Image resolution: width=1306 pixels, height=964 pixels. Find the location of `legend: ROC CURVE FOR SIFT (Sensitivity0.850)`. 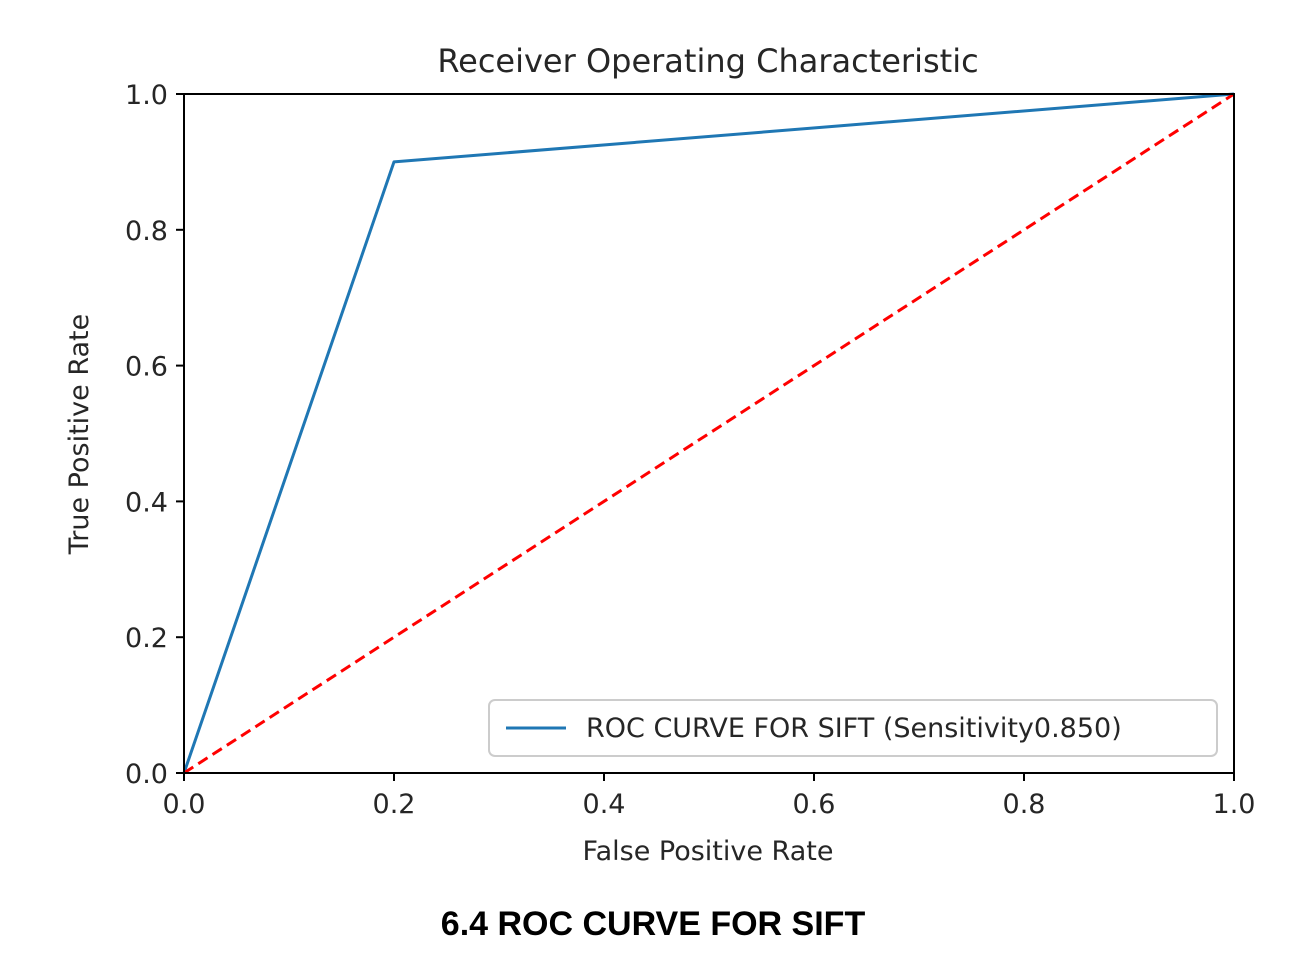

legend: ROC CURVE FOR SIFT (Sensitivity0.850) is located at coordinates (853, 728).